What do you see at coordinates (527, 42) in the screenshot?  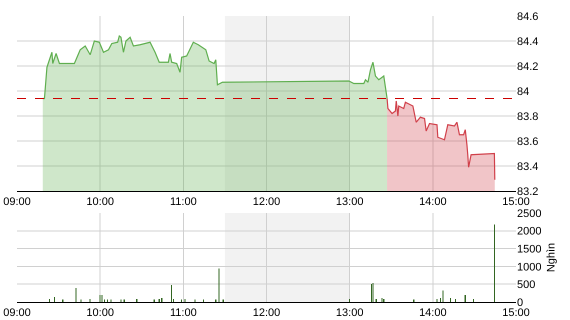 I see `y-tick-label: 84.4` at bounding box center [527, 42].